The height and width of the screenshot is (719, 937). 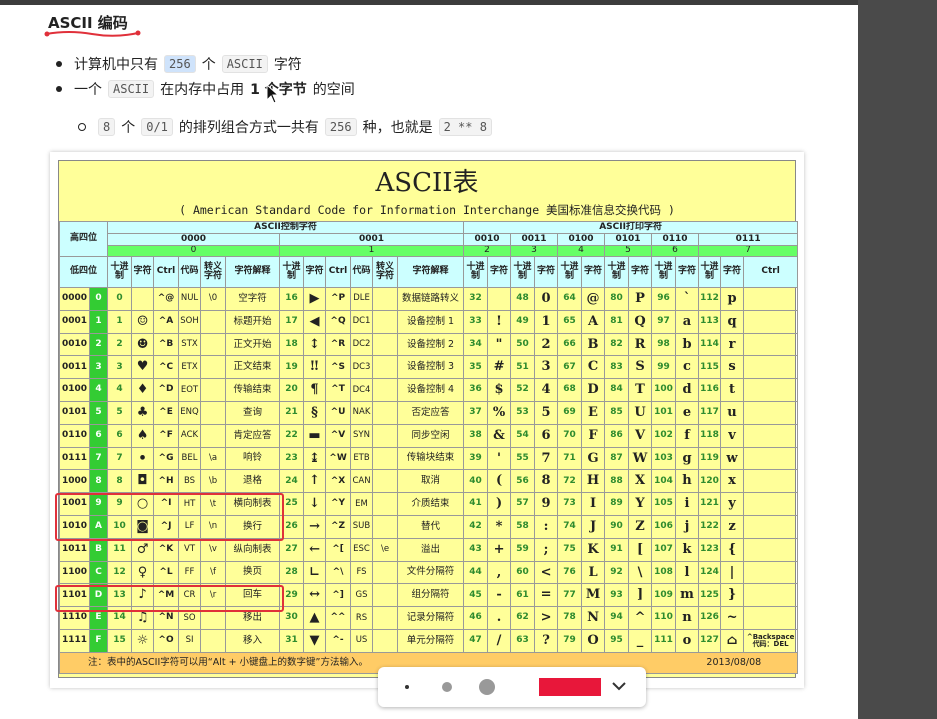 What do you see at coordinates (593, 526) in the screenshot?
I see `cell-char: J` at bounding box center [593, 526].